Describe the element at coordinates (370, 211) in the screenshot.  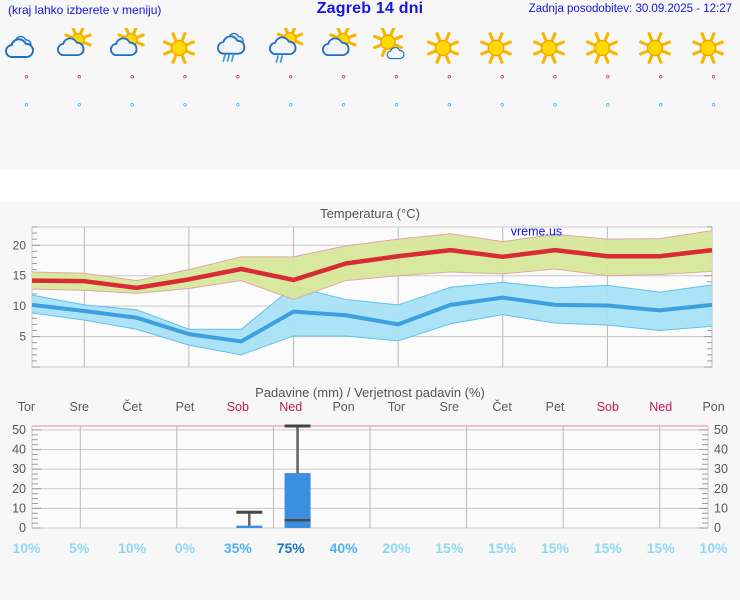
I see `temperature-chart-title: Temperatura (°C)` at that location.